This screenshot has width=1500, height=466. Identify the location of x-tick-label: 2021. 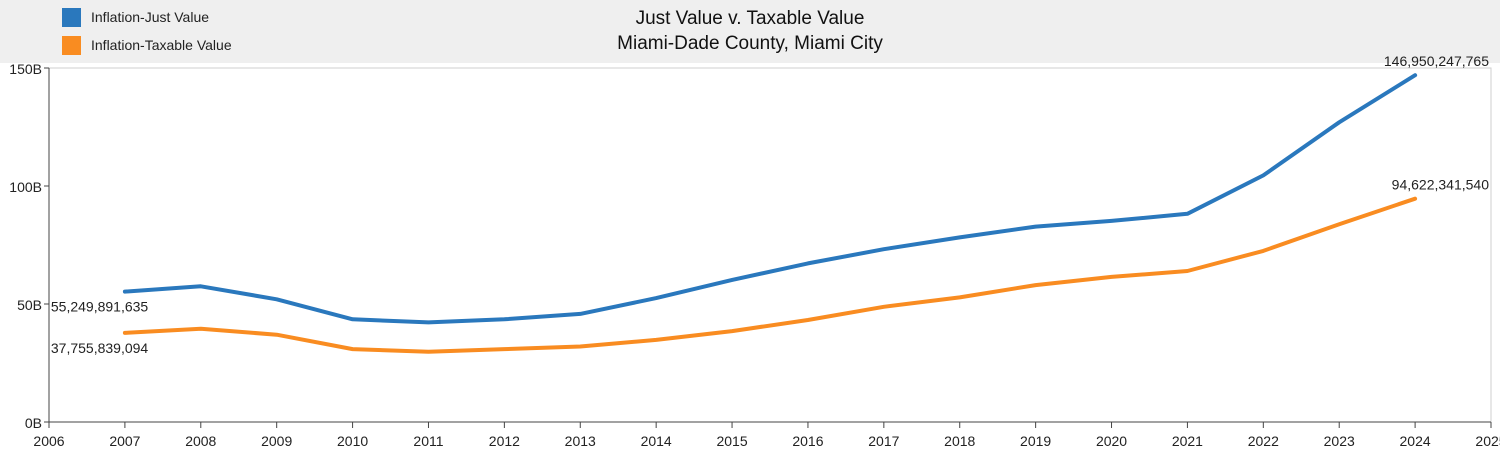
(1187, 441).